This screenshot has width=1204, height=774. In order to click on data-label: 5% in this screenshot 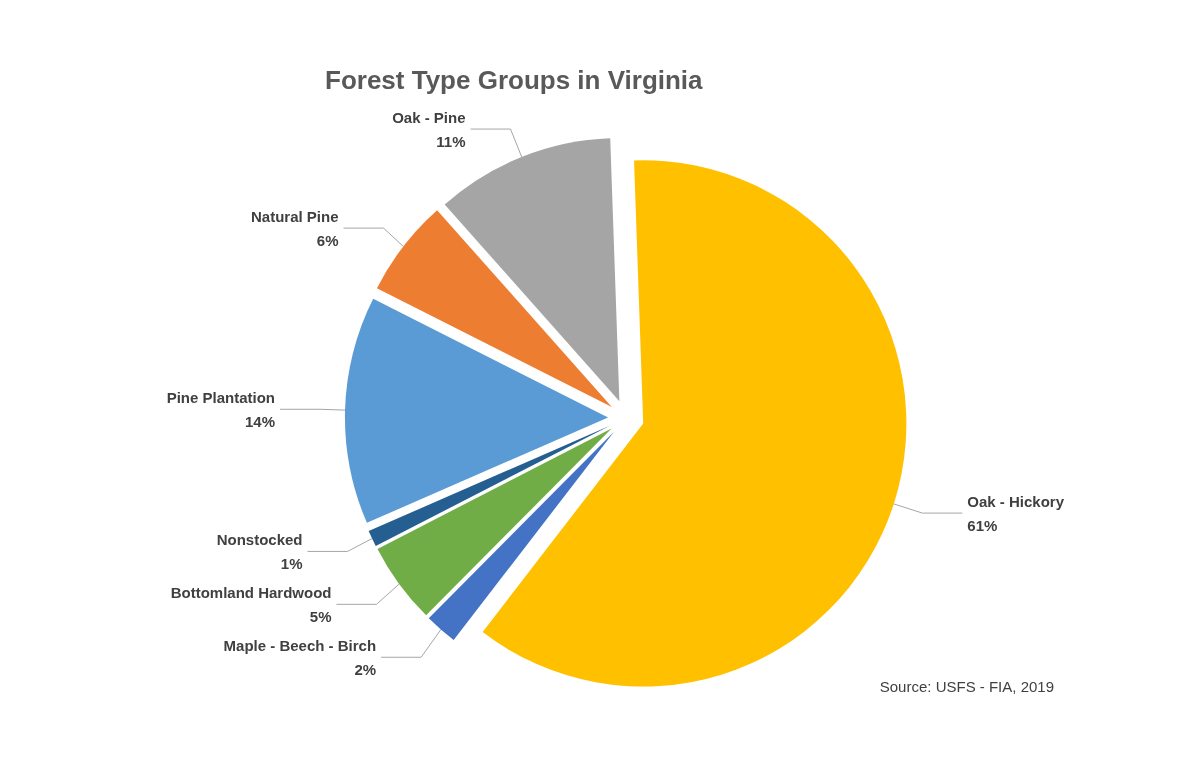, I will do `click(320, 616)`.